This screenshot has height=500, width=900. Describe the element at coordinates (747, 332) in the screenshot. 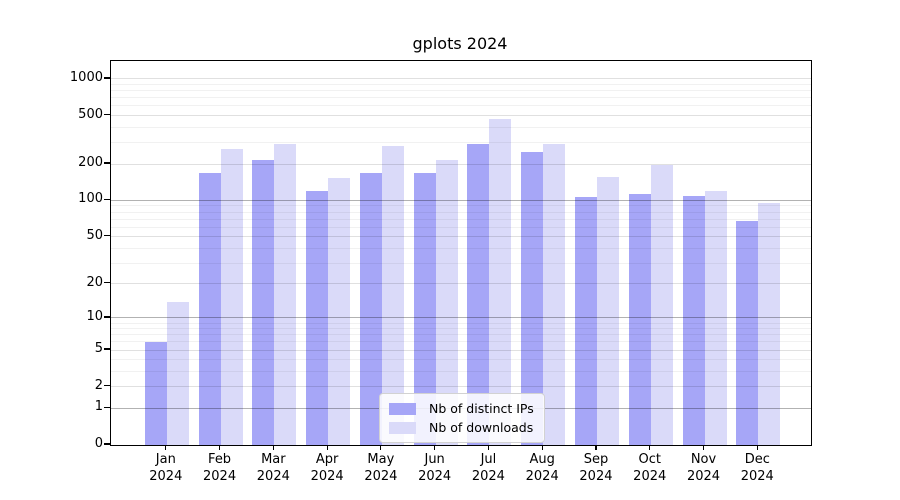

I see `bar-dec-distinct-ips` at that location.